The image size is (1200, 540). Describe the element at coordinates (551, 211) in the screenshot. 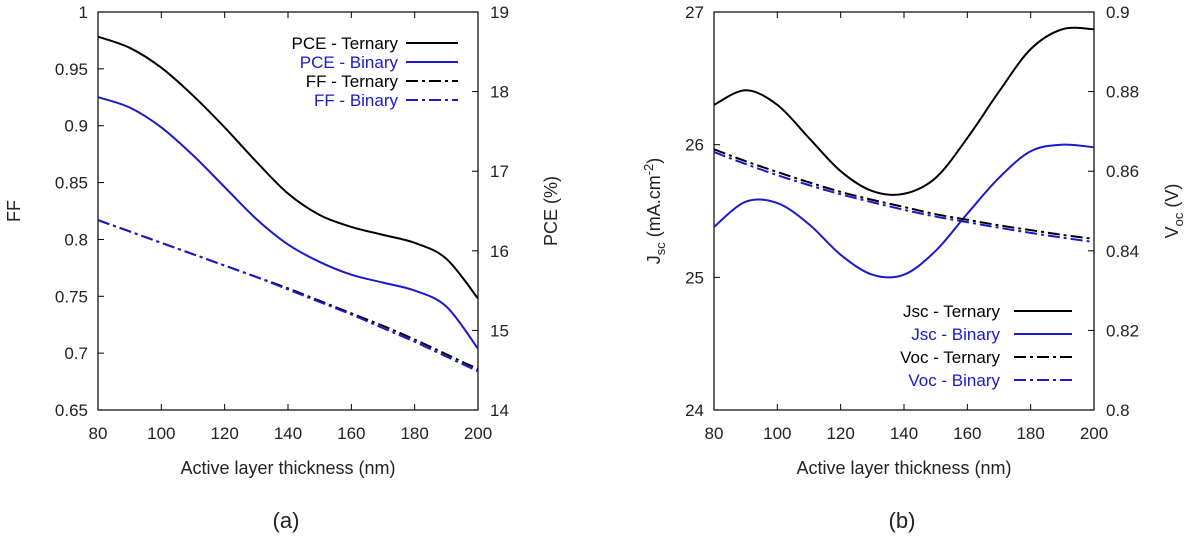

I see `y-right-label-a: PCE (%)` at that location.